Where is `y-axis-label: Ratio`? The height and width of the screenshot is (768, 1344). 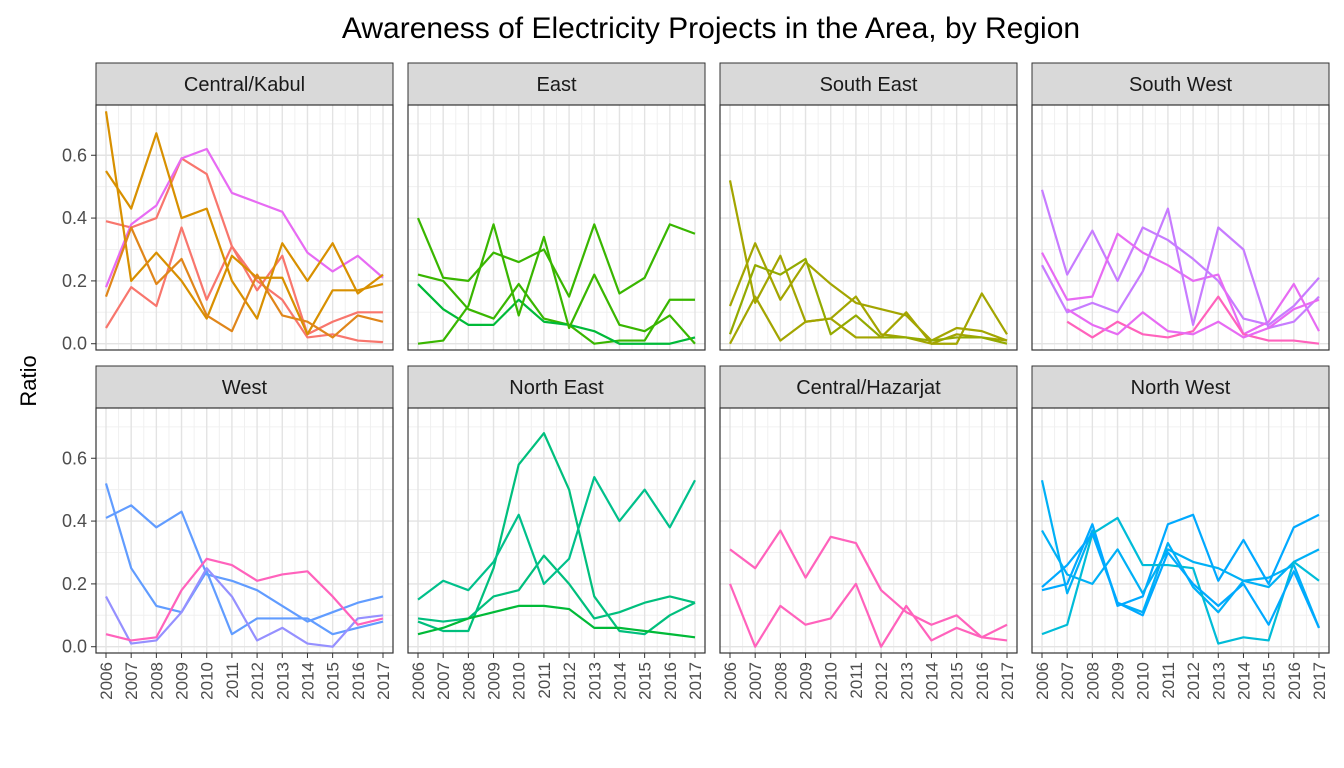 y-axis-label: Ratio is located at coordinates (28, 380).